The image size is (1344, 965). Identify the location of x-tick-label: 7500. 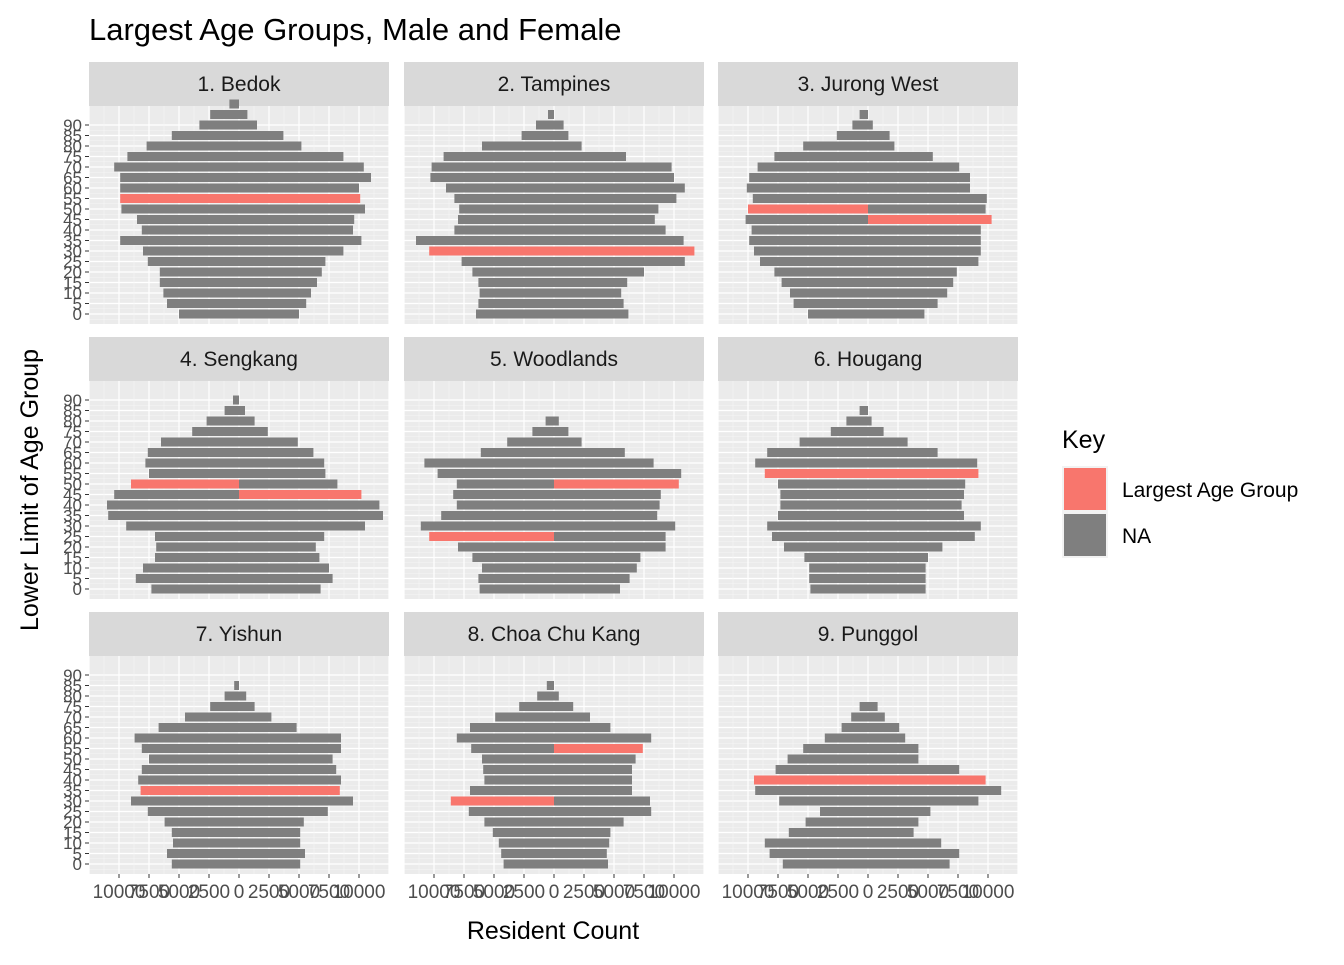
(329, 892).